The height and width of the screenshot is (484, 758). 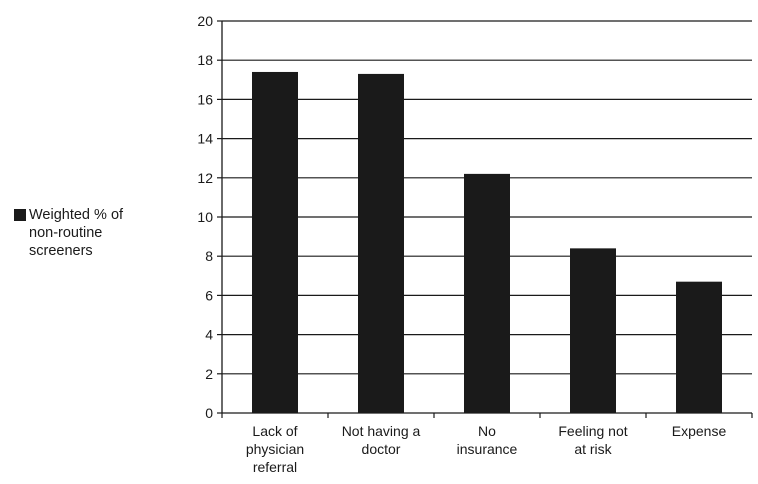 I want to click on y-tick-label: 20, so click(x=205, y=21).